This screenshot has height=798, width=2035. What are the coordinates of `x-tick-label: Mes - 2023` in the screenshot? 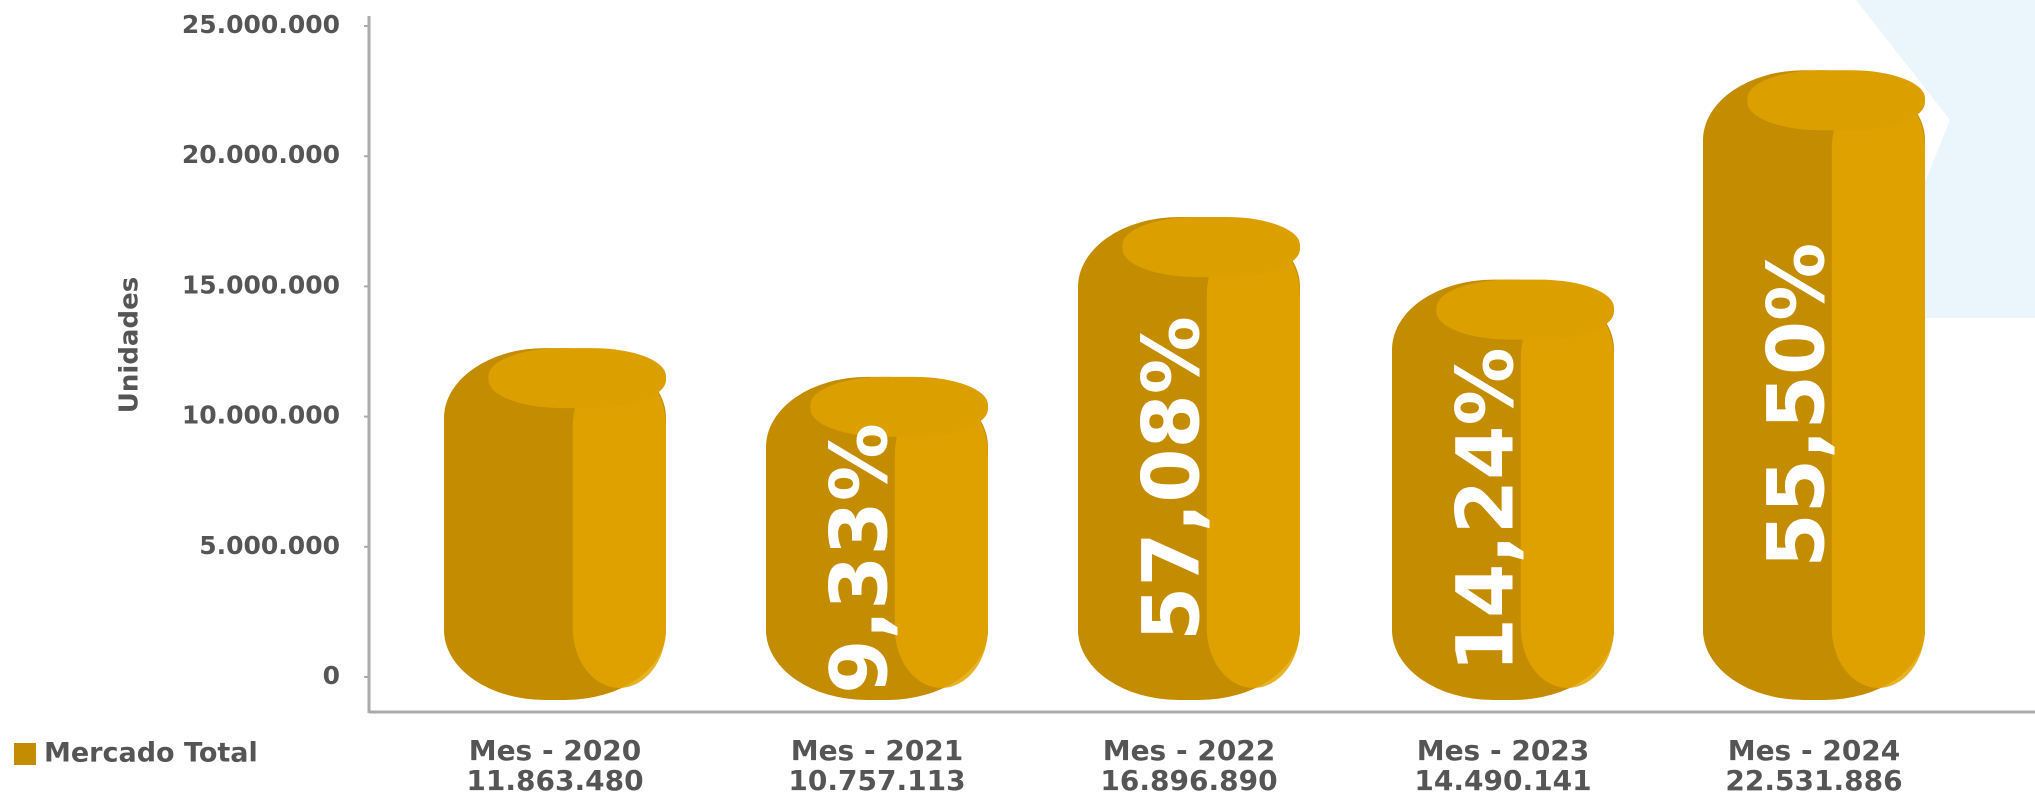 It's located at (1503, 750).